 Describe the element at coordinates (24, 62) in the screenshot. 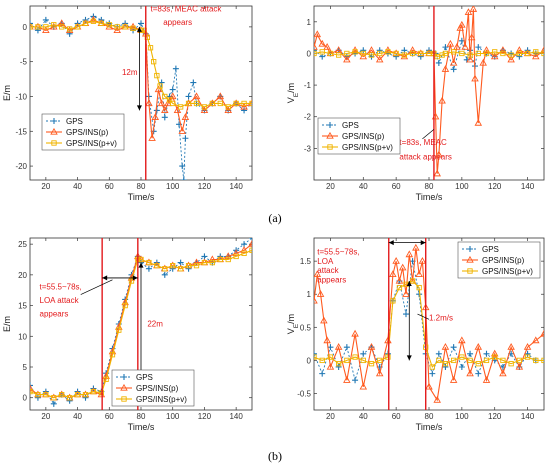

I see `y-tick-label: -5` at that location.